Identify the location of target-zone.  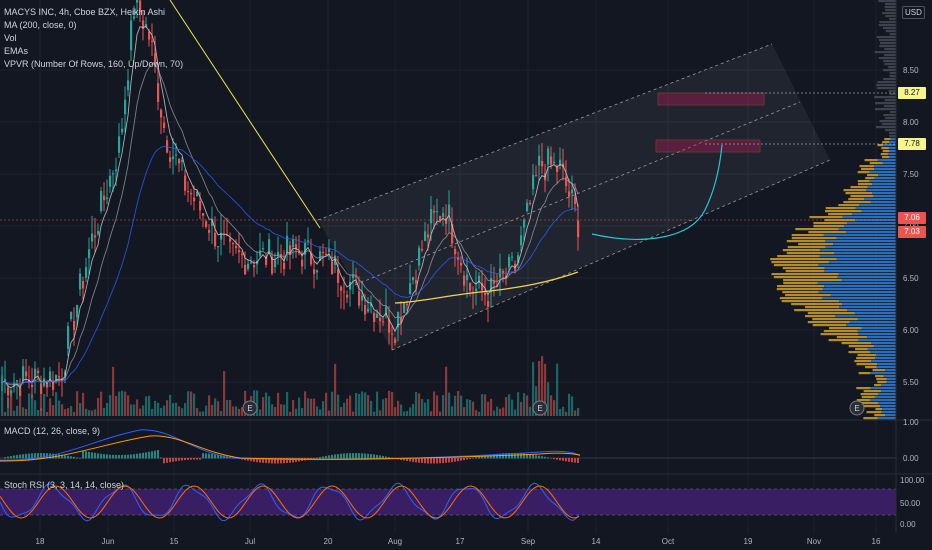
(708, 146).